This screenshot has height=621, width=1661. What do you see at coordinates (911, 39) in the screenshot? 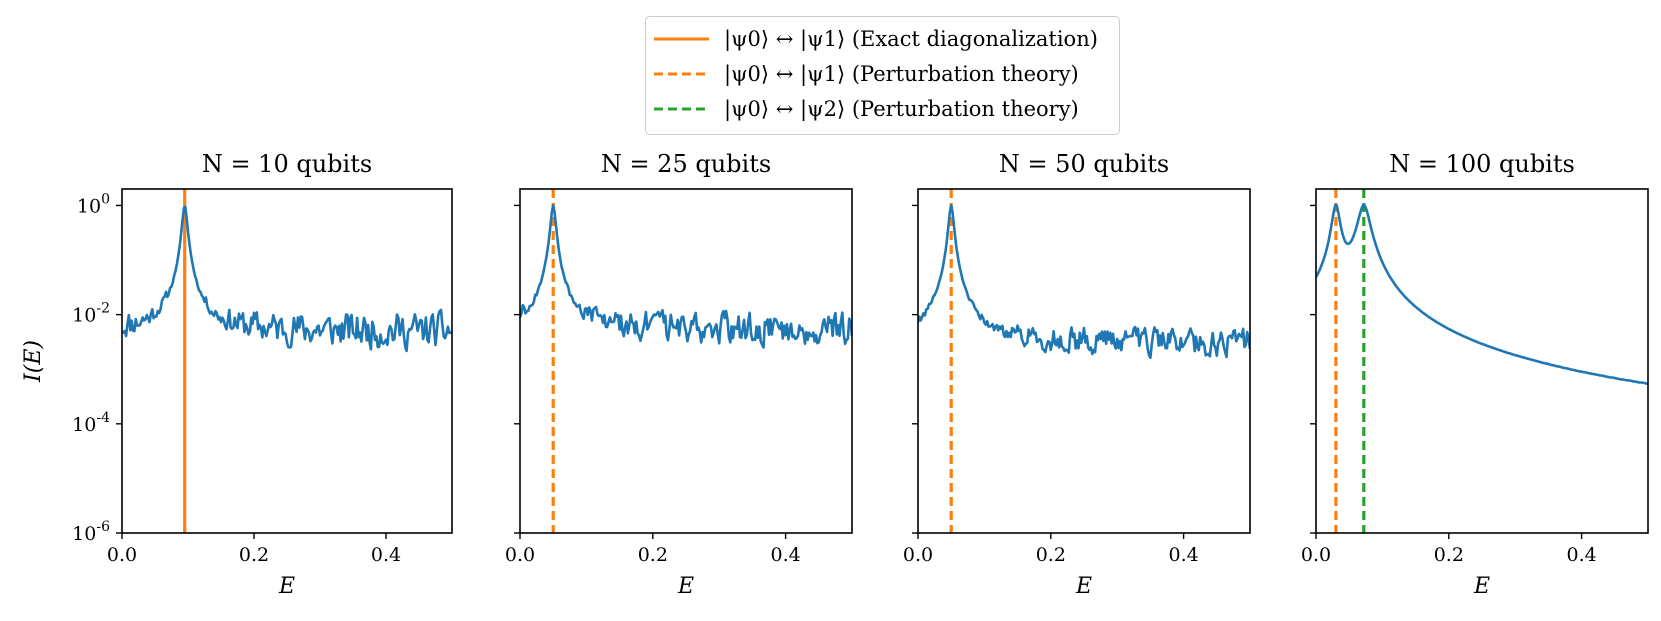
I see `legend-label: |ψ0⟩ ↔ |ψ1⟩ (Exact diagonalization)` at bounding box center [911, 39].